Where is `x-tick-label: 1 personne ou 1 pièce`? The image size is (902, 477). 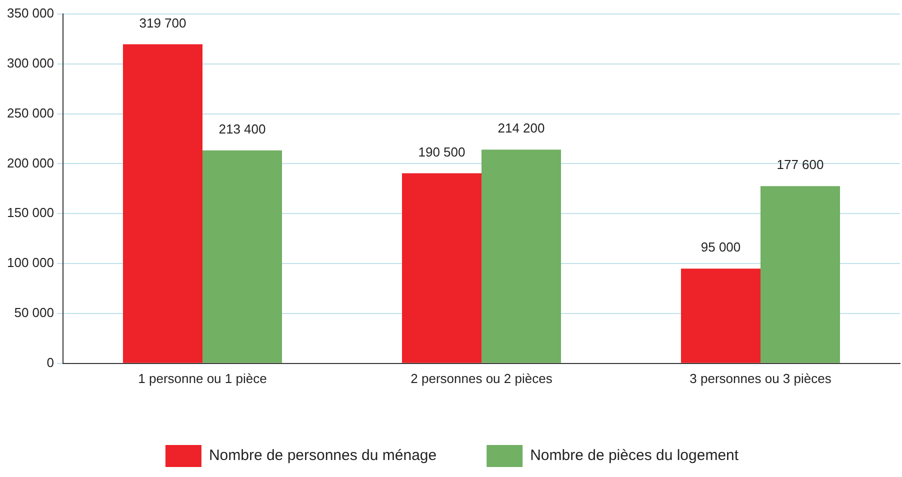
x-tick-label: 1 personne ou 1 pièce is located at coordinates (202, 378).